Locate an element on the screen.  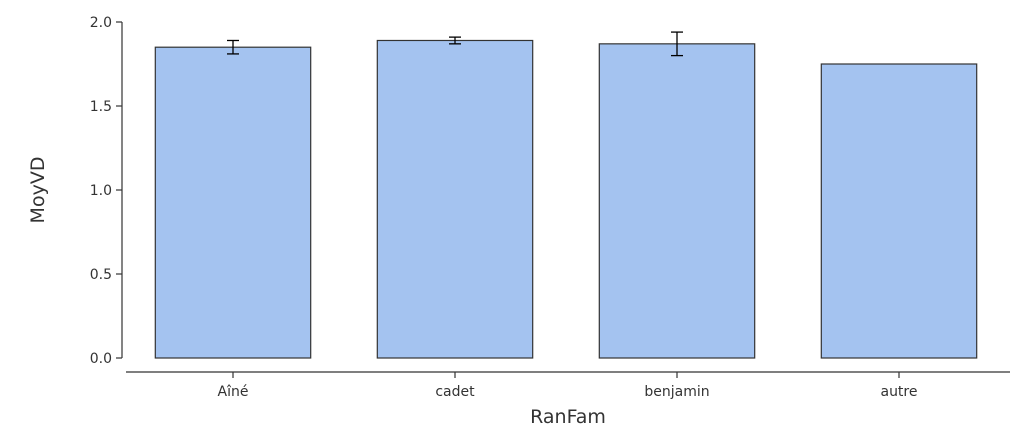
y-tick-label: 0.5 is located at coordinates (101, 275).